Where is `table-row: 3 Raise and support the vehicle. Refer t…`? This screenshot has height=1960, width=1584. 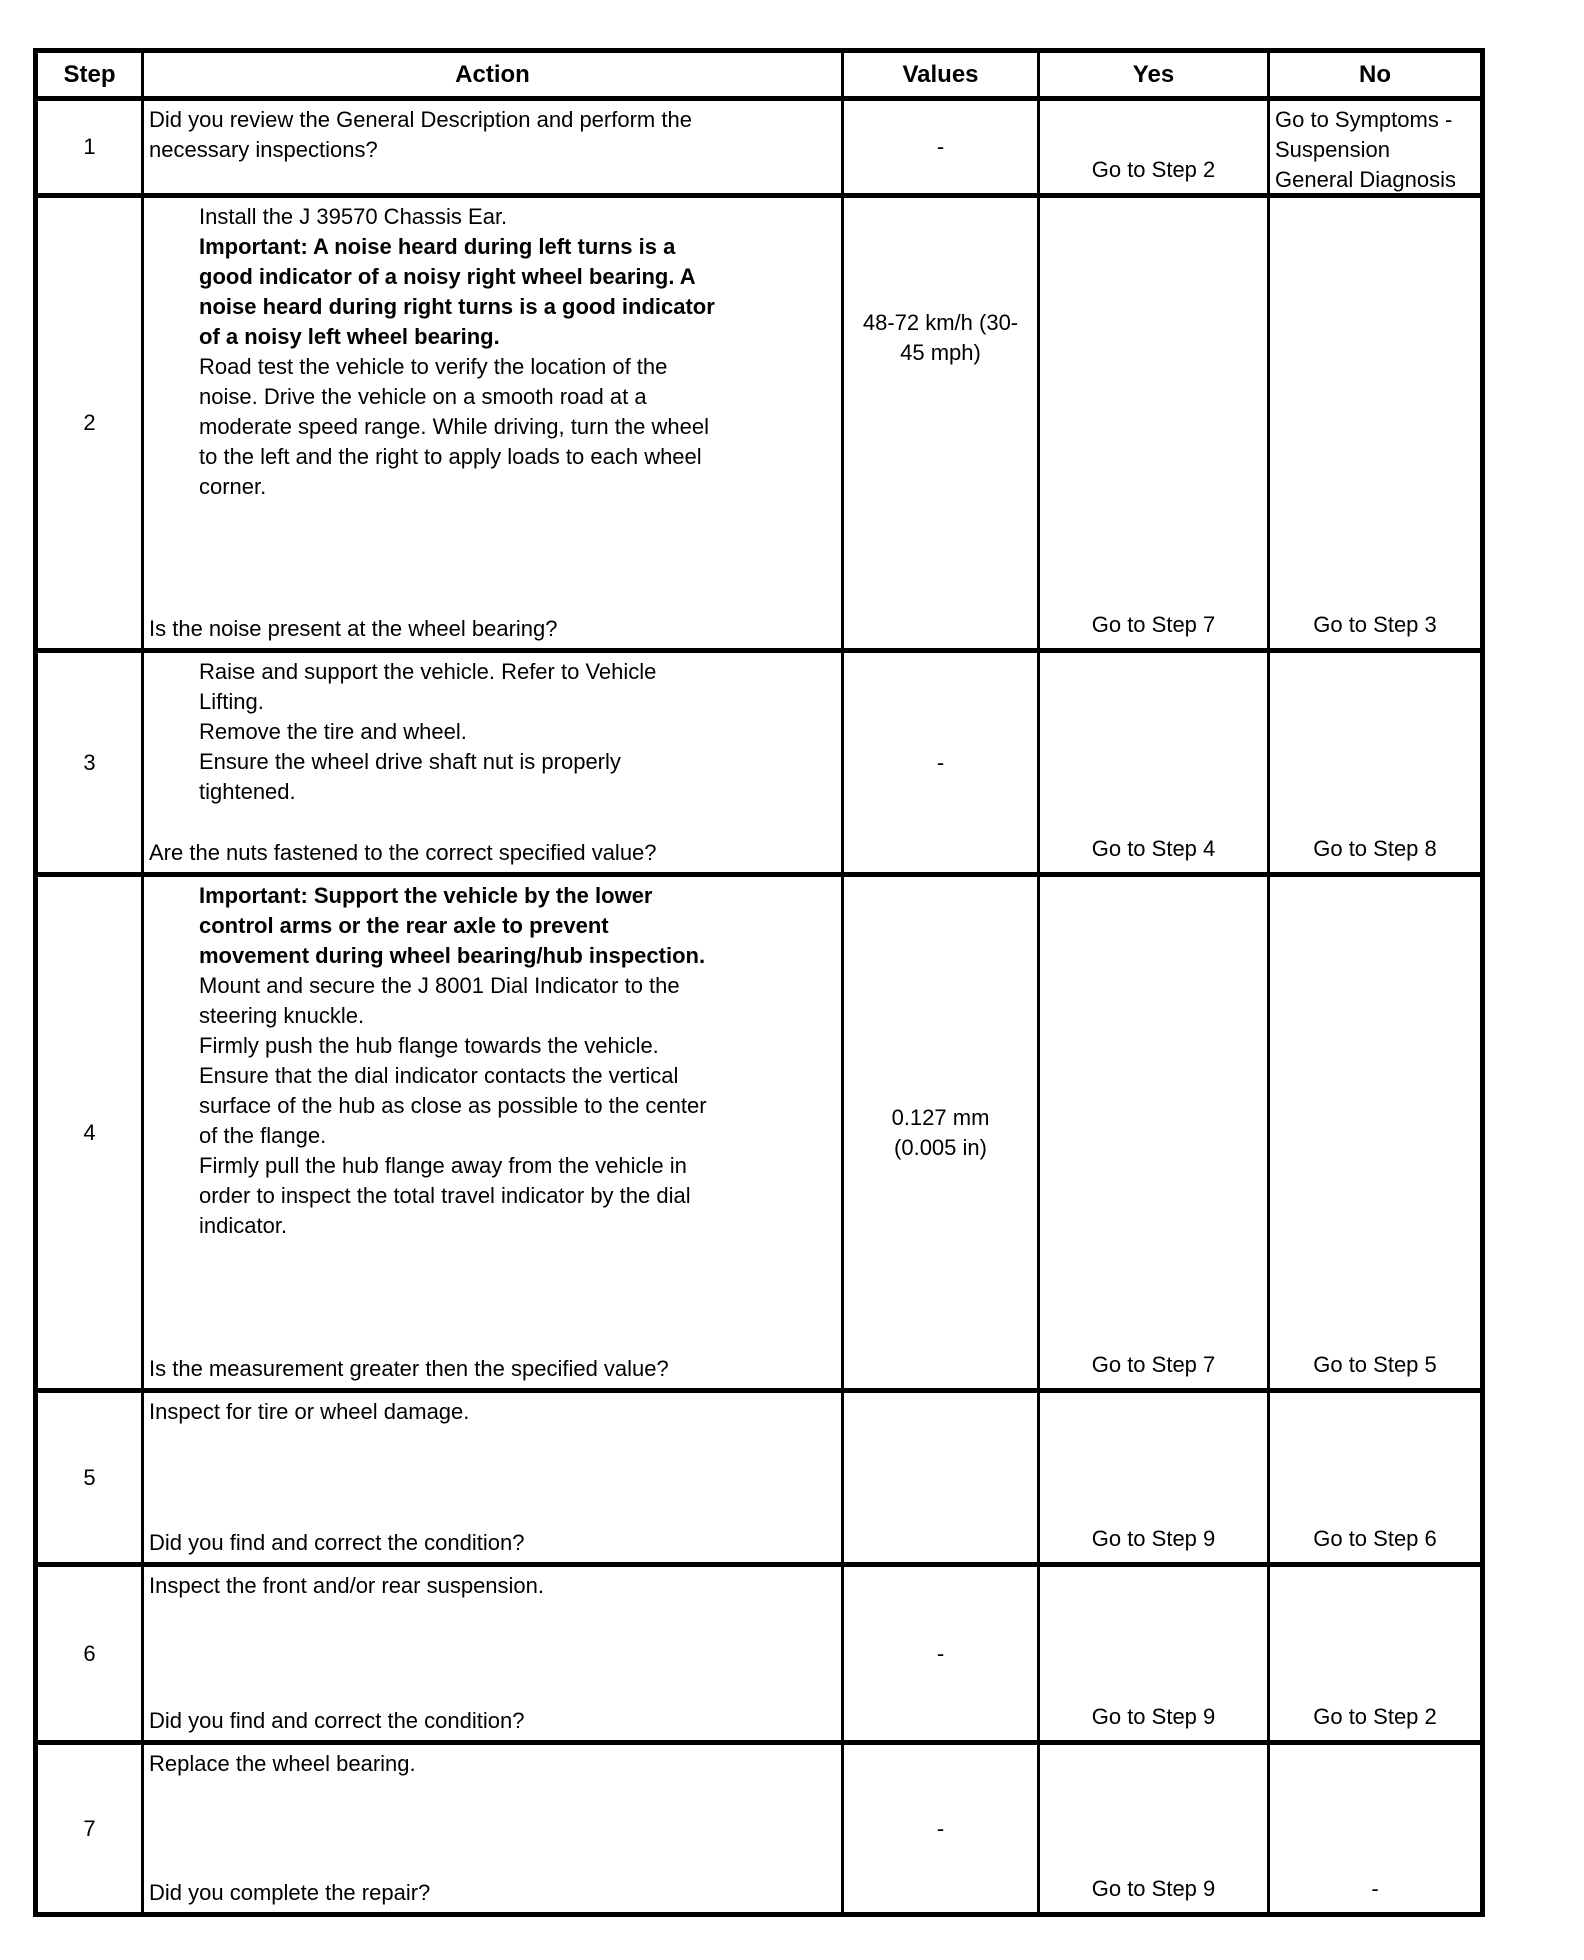
table-row: 3 Raise and support the vehicle. Refer t… is located at coordinates (759, 760).